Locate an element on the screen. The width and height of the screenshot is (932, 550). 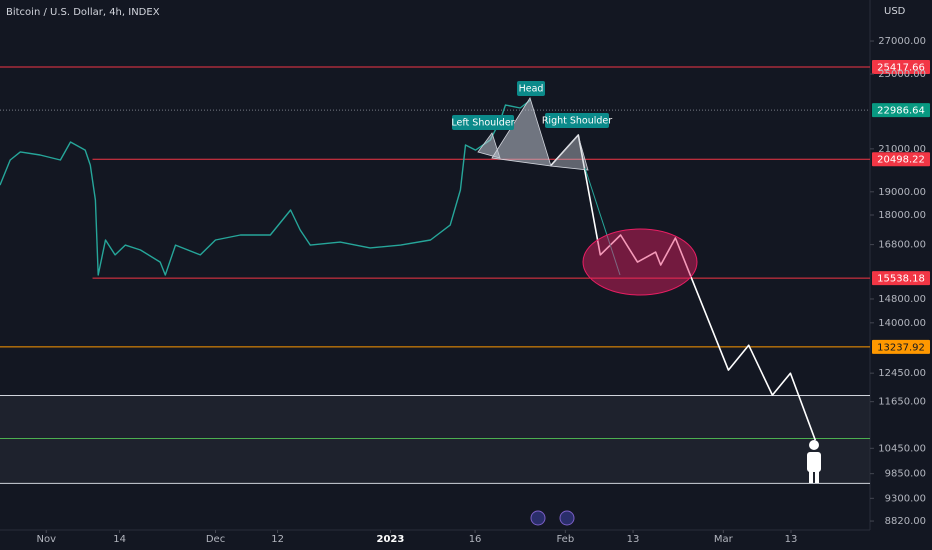
y-tick-label: 21000.00 is located at coordinates (902, 149).